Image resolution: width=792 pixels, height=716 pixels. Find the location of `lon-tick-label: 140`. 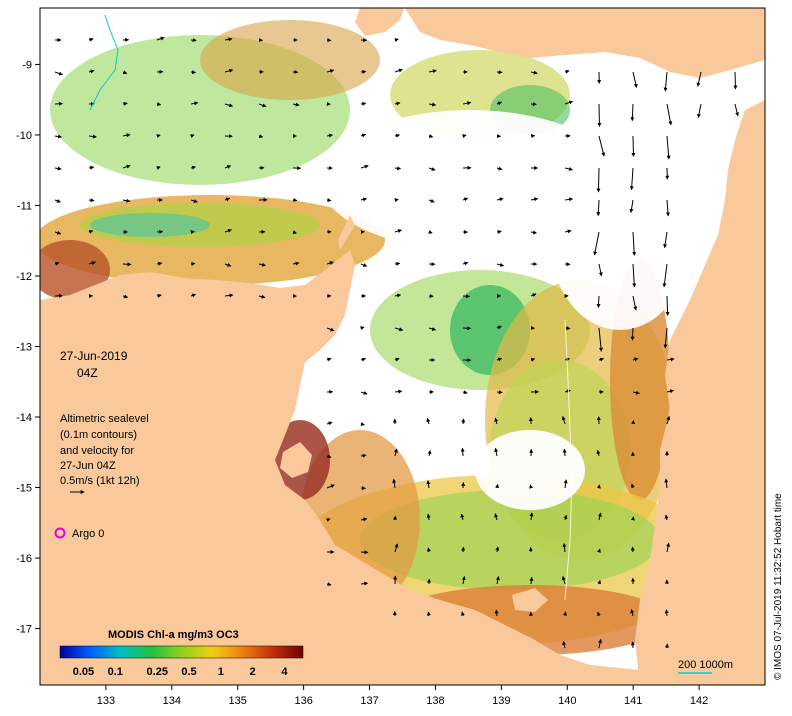

lon-tick-label: 140 is located at coordinates (567, 701).